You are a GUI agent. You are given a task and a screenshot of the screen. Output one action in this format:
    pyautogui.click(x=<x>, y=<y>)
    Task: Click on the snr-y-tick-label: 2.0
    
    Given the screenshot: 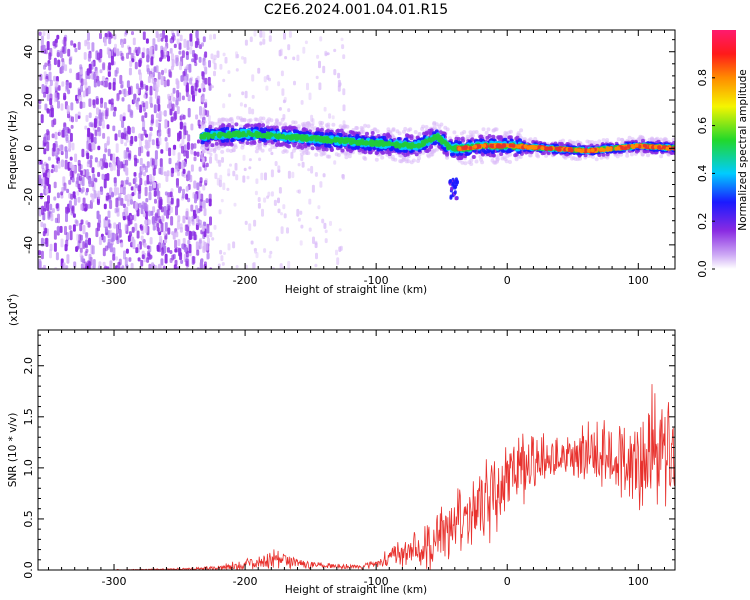 What is the action you would take?
    pyautogui.click(x=28, y=366)
    